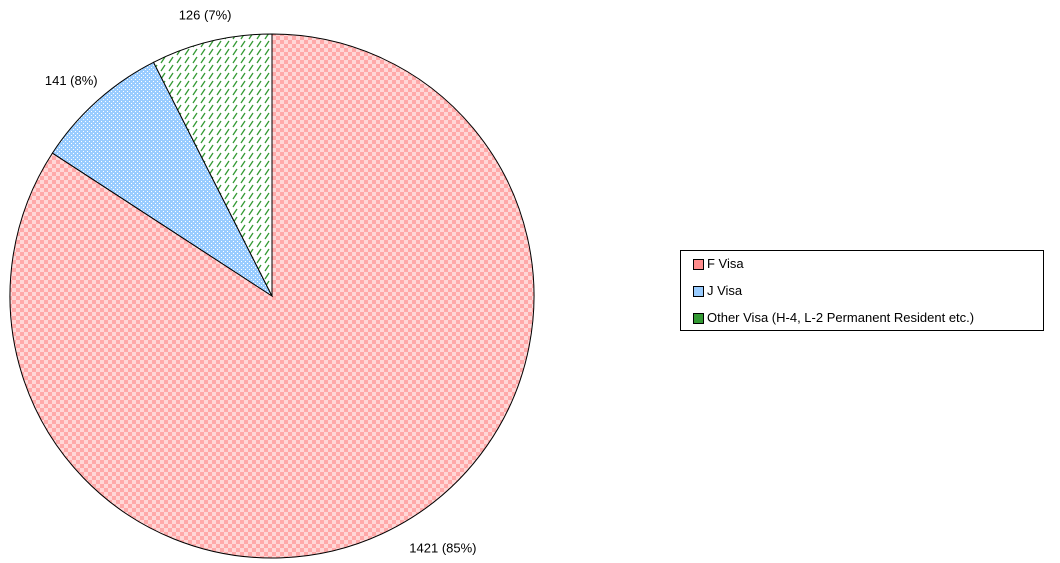  Describe the element at coordinates (442, 548) in the screenshot. I see `data-label: 1421 (85%)` at that location.